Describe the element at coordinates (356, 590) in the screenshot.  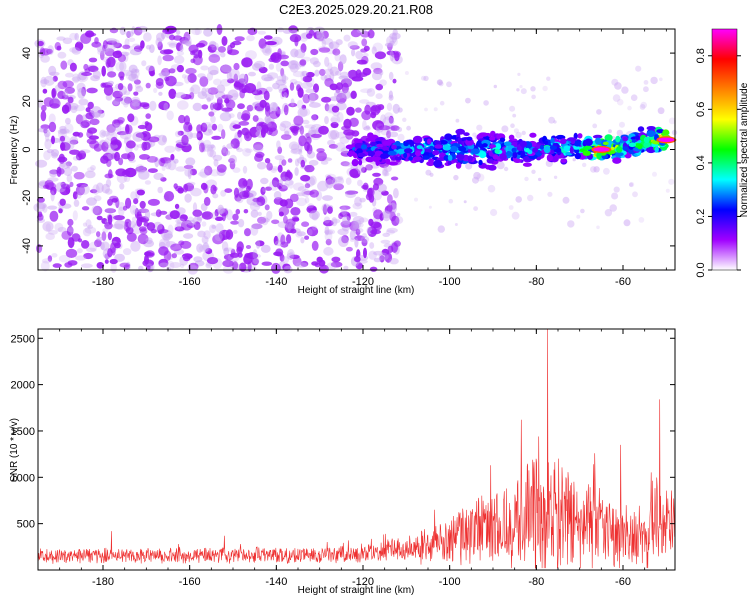
I see `snr-x-axis-label: Height of straight line (km)` at that location.